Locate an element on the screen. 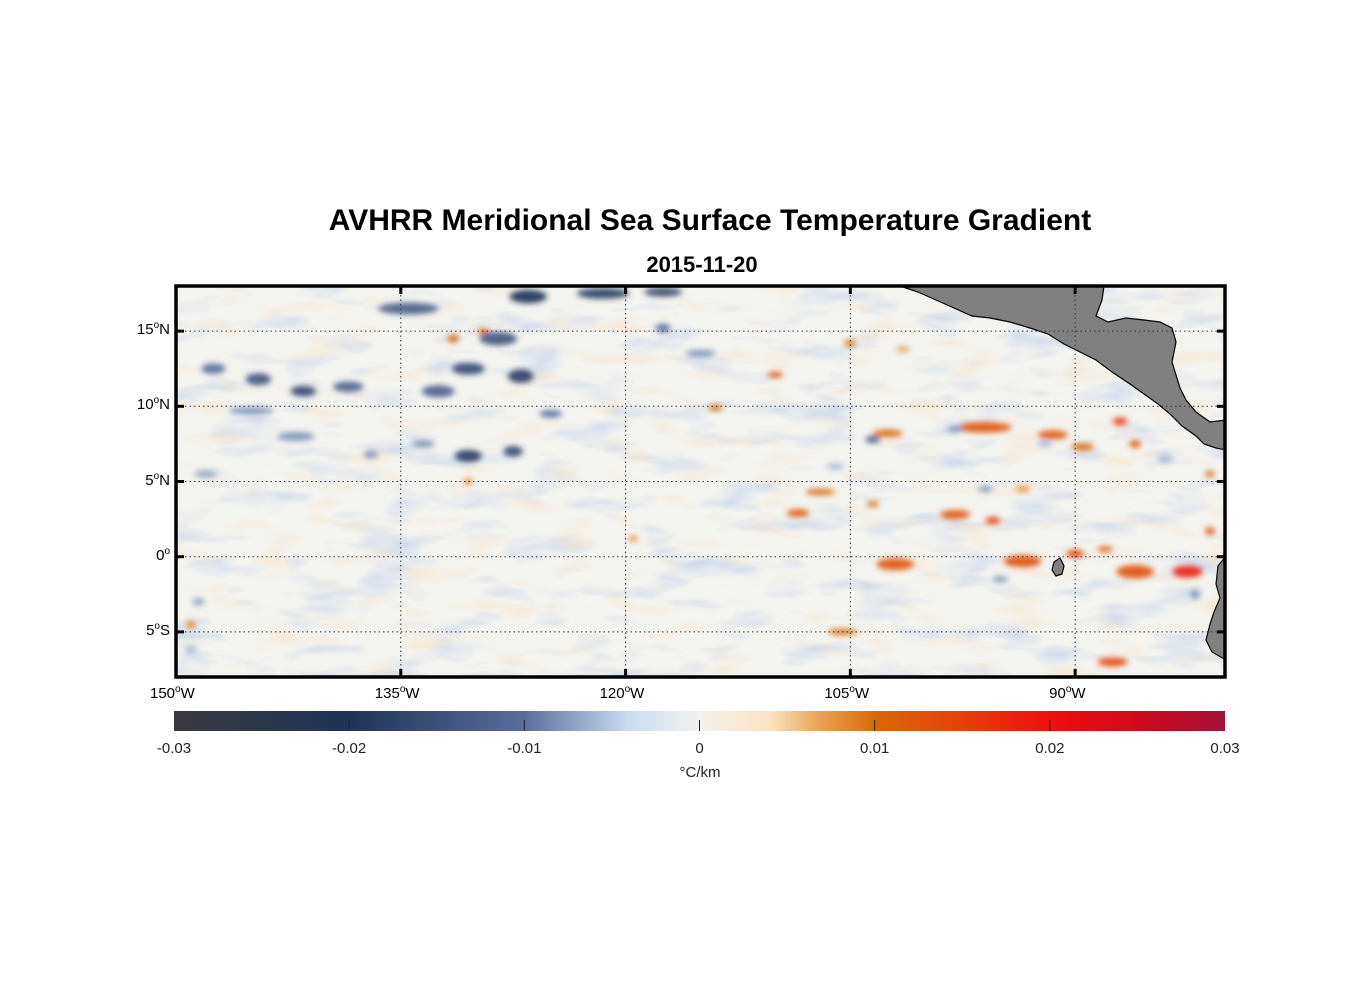  tick-label-degrees: 90 is located at coordinates (1057, 693).